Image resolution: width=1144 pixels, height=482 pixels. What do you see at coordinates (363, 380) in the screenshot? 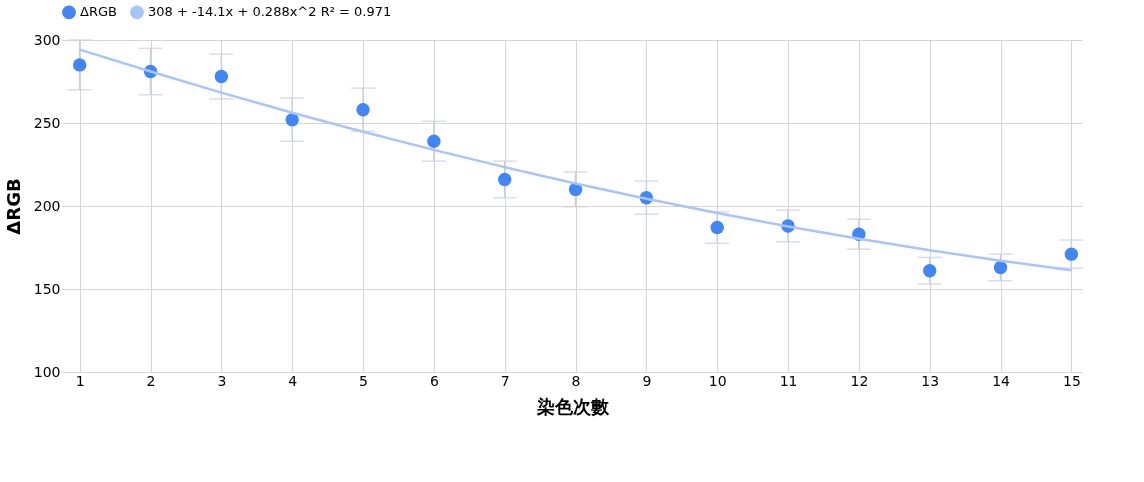
I see `x-tick-label: 5` at bounding box center [363, 380].